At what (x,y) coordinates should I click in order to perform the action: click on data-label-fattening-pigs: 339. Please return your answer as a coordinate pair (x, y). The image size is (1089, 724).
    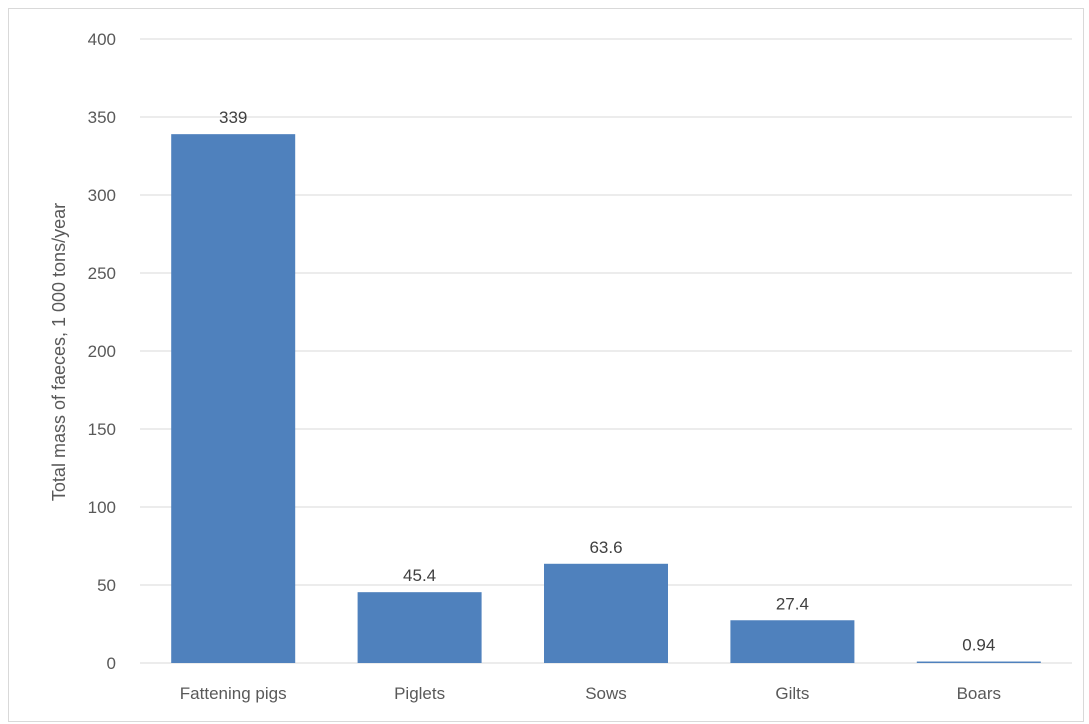
    Looking at the image, I should click on (233, 117).